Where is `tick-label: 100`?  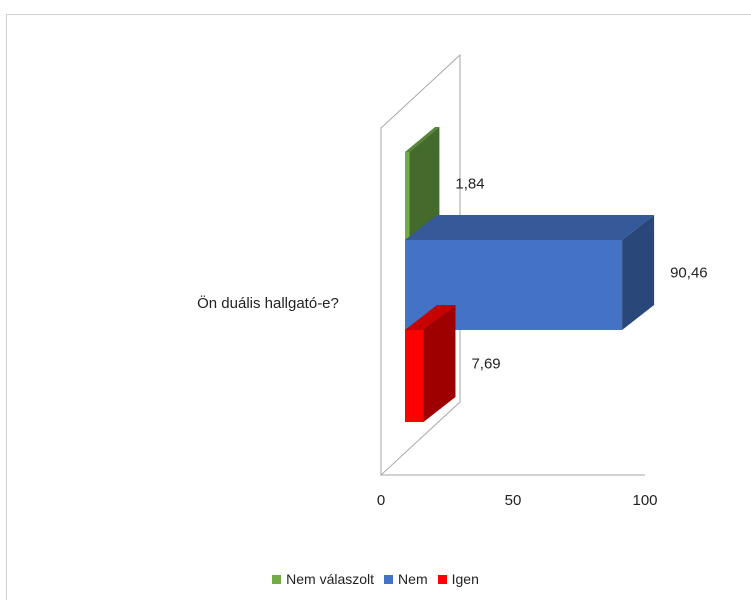
tick-label: 100 is located at coordinates (644, 500).